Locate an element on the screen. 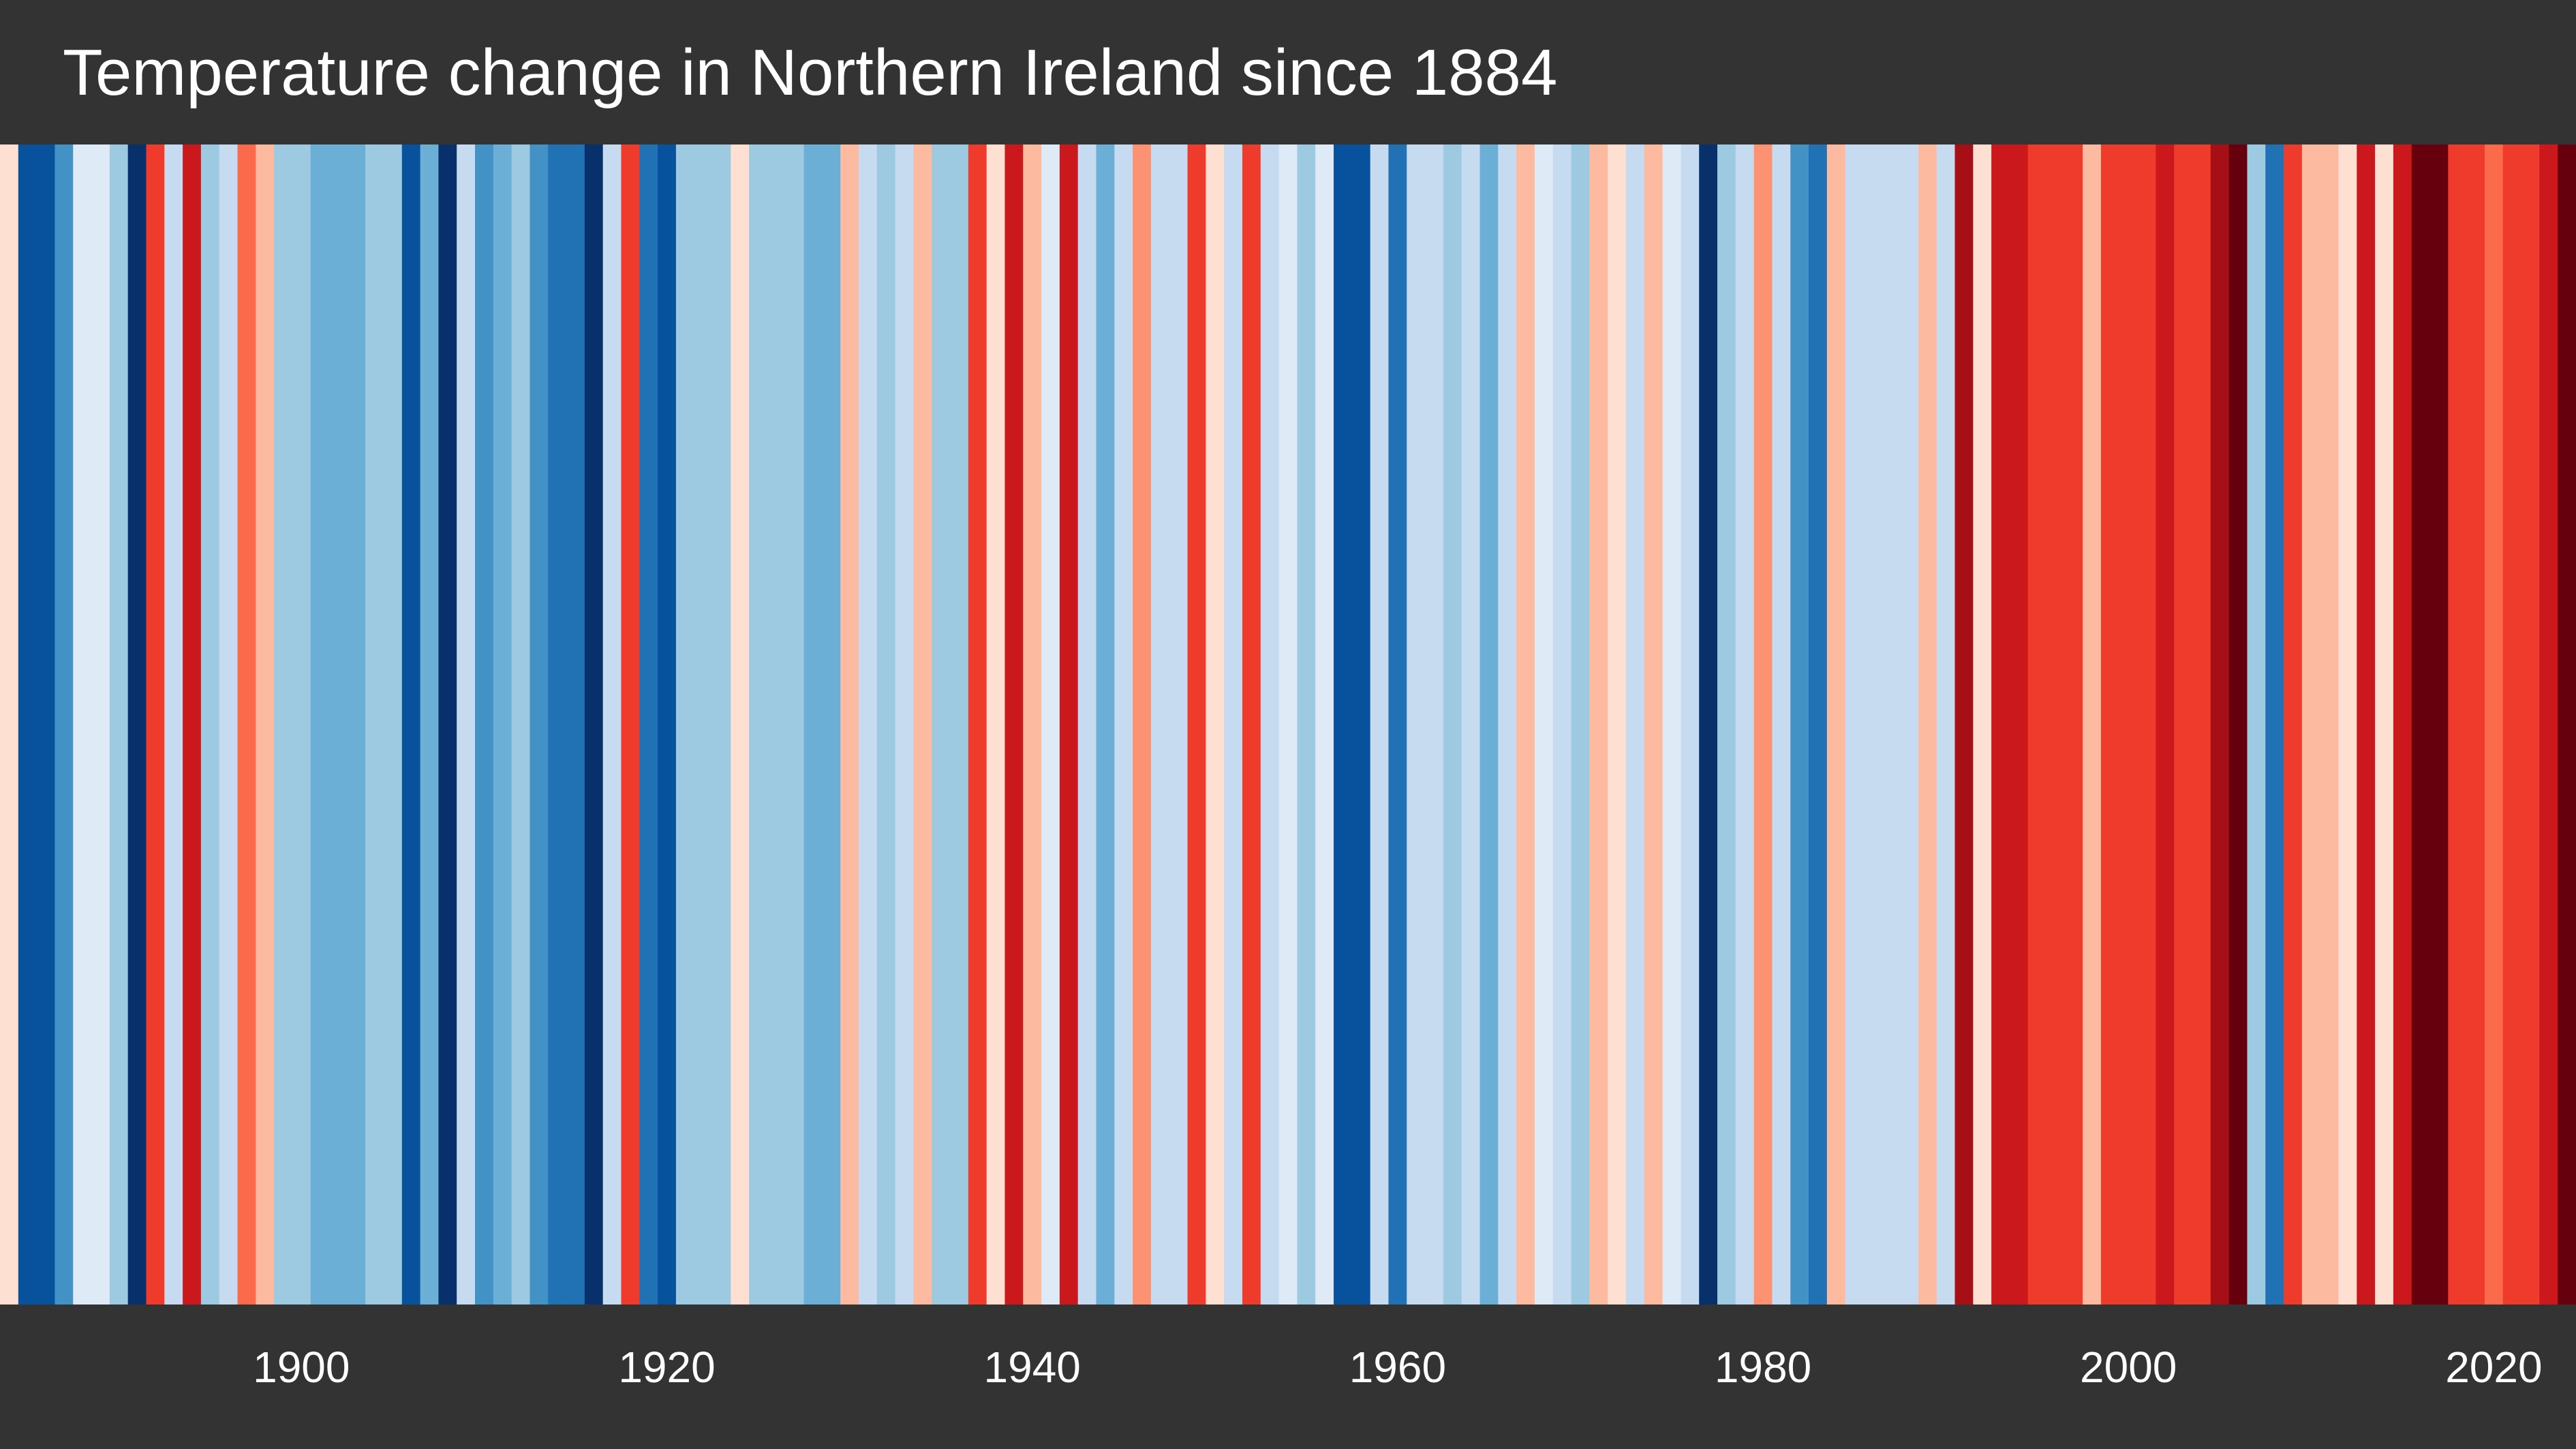 Image resolution: width=2576 pixels, height=1449 pixels. stripe-1970 is located at coordinates (1581, 724).